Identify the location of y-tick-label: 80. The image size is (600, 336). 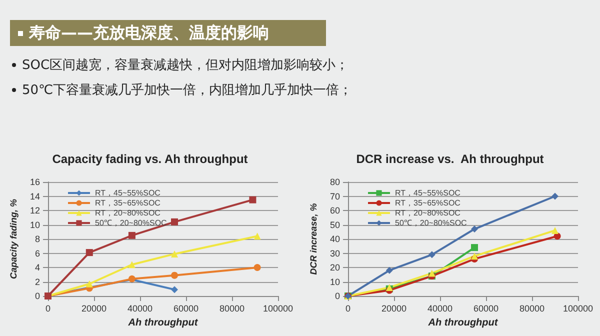
(335, 182).